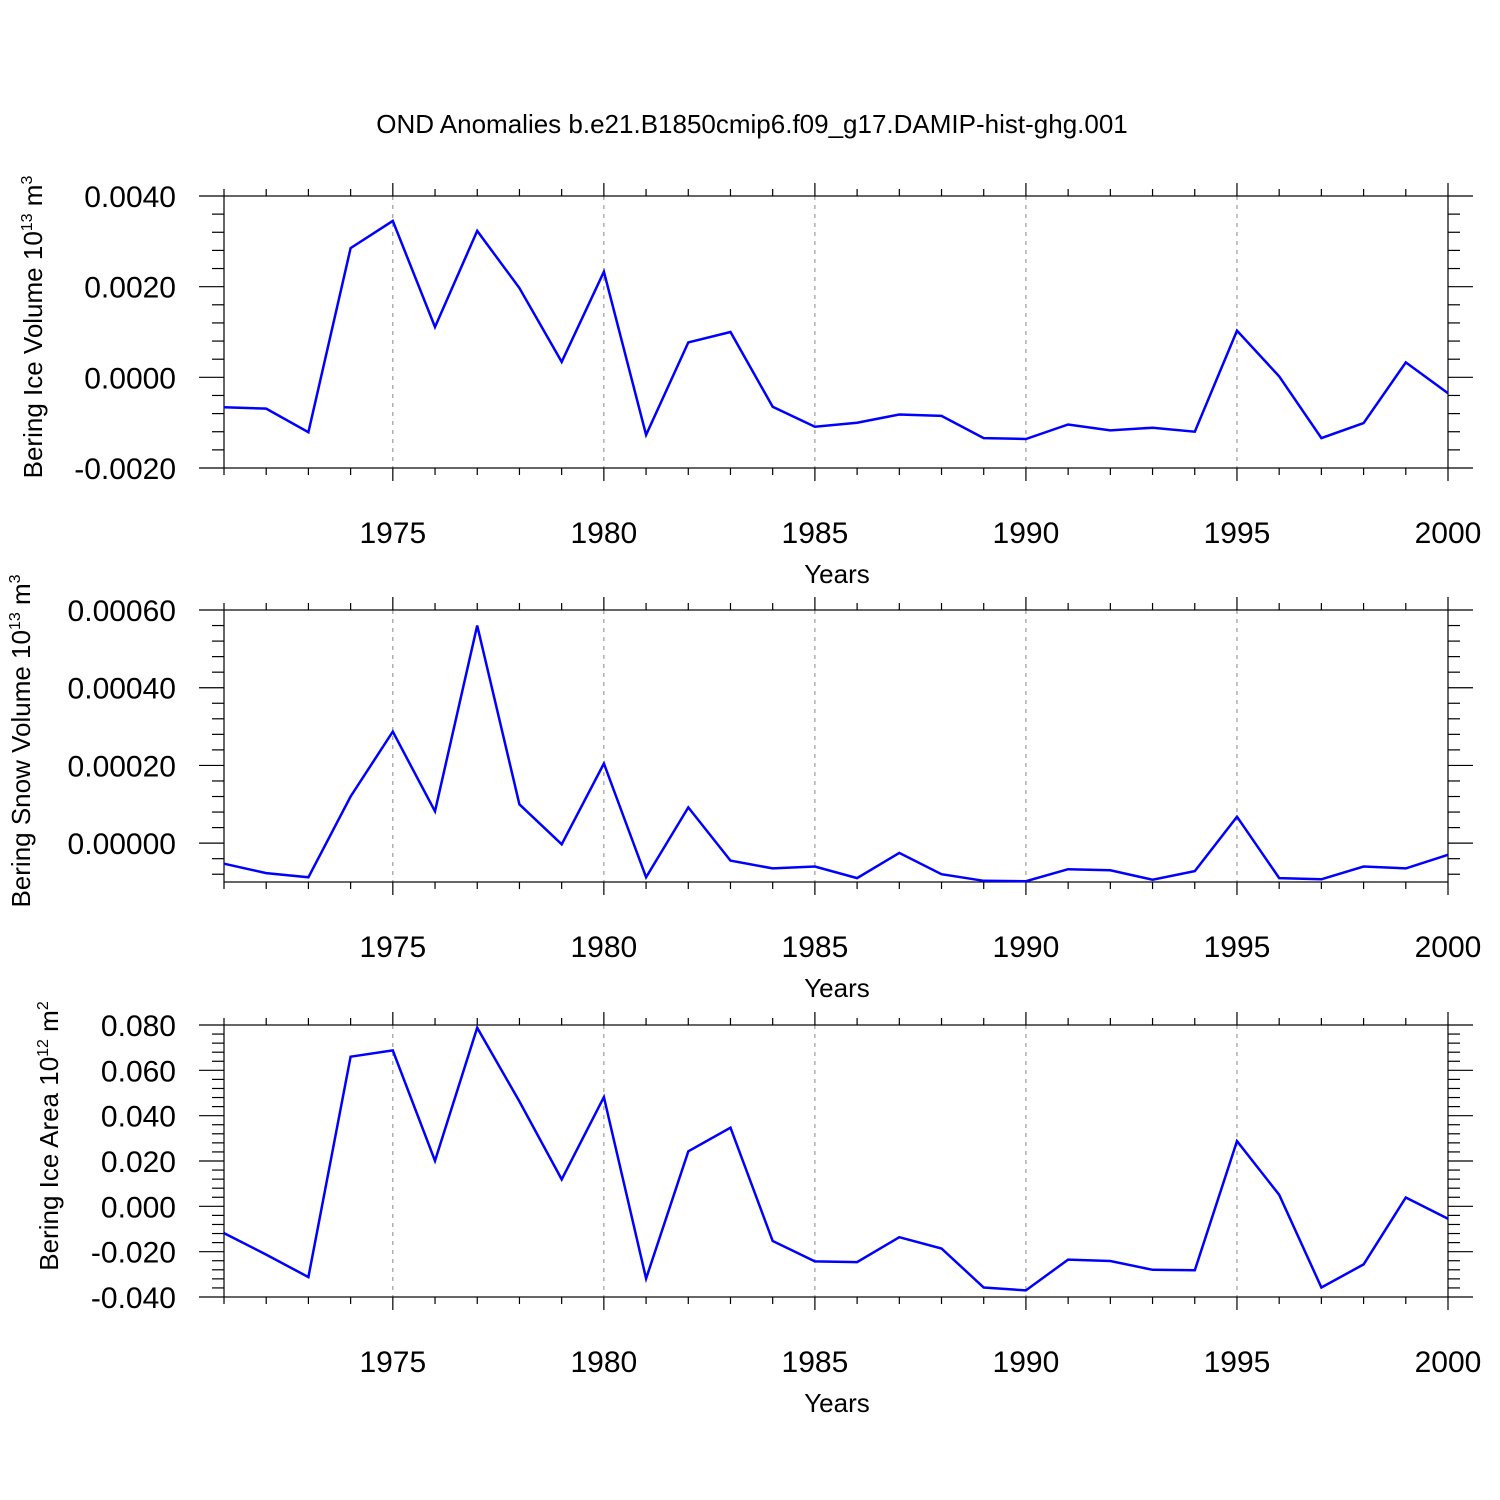 This screenshot has width=1500, height=1500. Describe the element at coordinates (815, 947) in the screenshot. I see `snow-volume-xtick-label: 1985` at that location.